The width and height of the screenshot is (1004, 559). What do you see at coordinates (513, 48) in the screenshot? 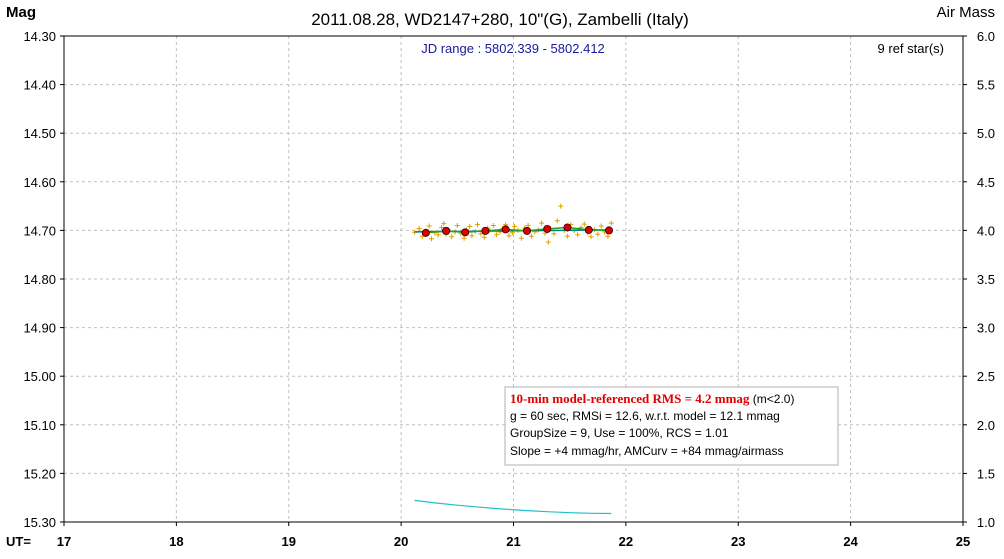
I see `jd-range-label: JD range : 5802.339 - 5802.412` at bounding box center [513, 48].